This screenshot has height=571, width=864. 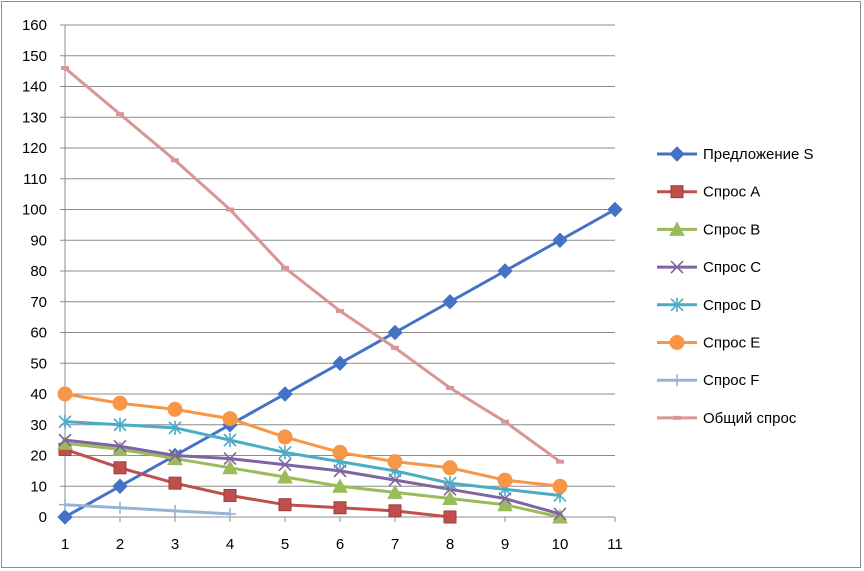 What do you see at coordinates (731, 343) in the screenshot?
I see `legend-label: Спрос E` at bounding box center [731, 343].